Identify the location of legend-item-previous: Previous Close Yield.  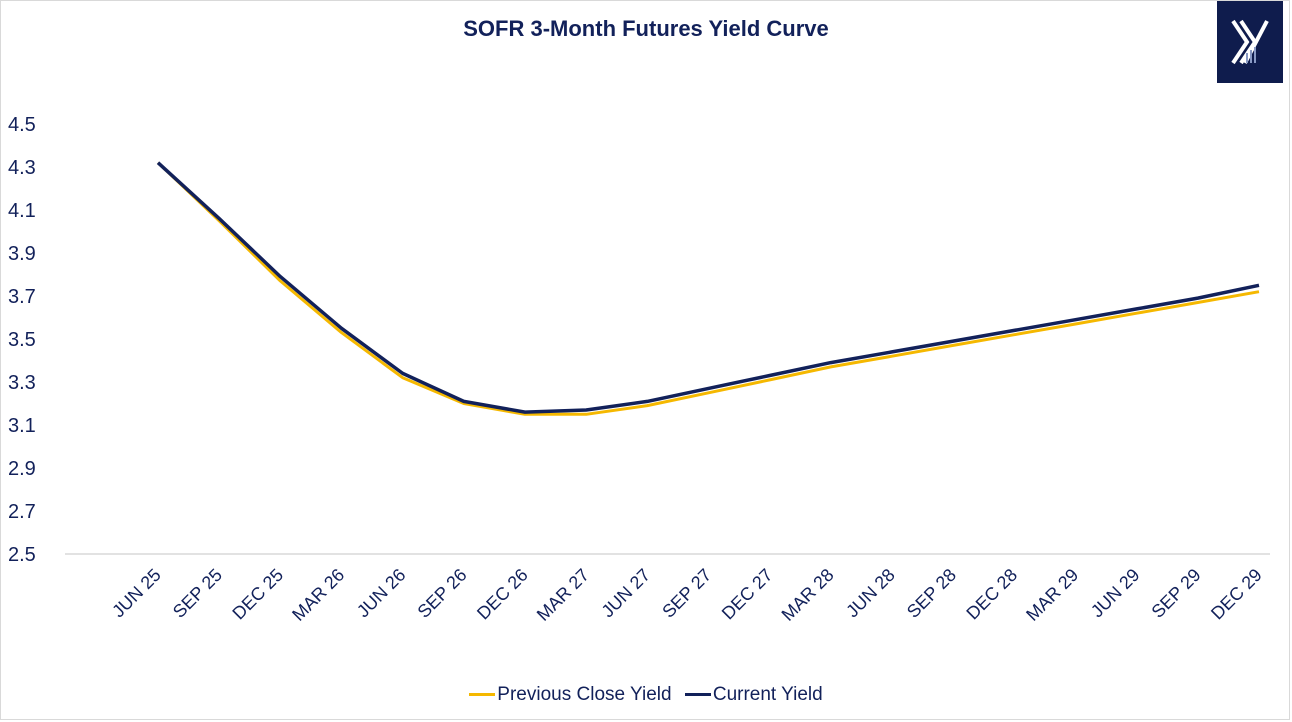
(570, 694).